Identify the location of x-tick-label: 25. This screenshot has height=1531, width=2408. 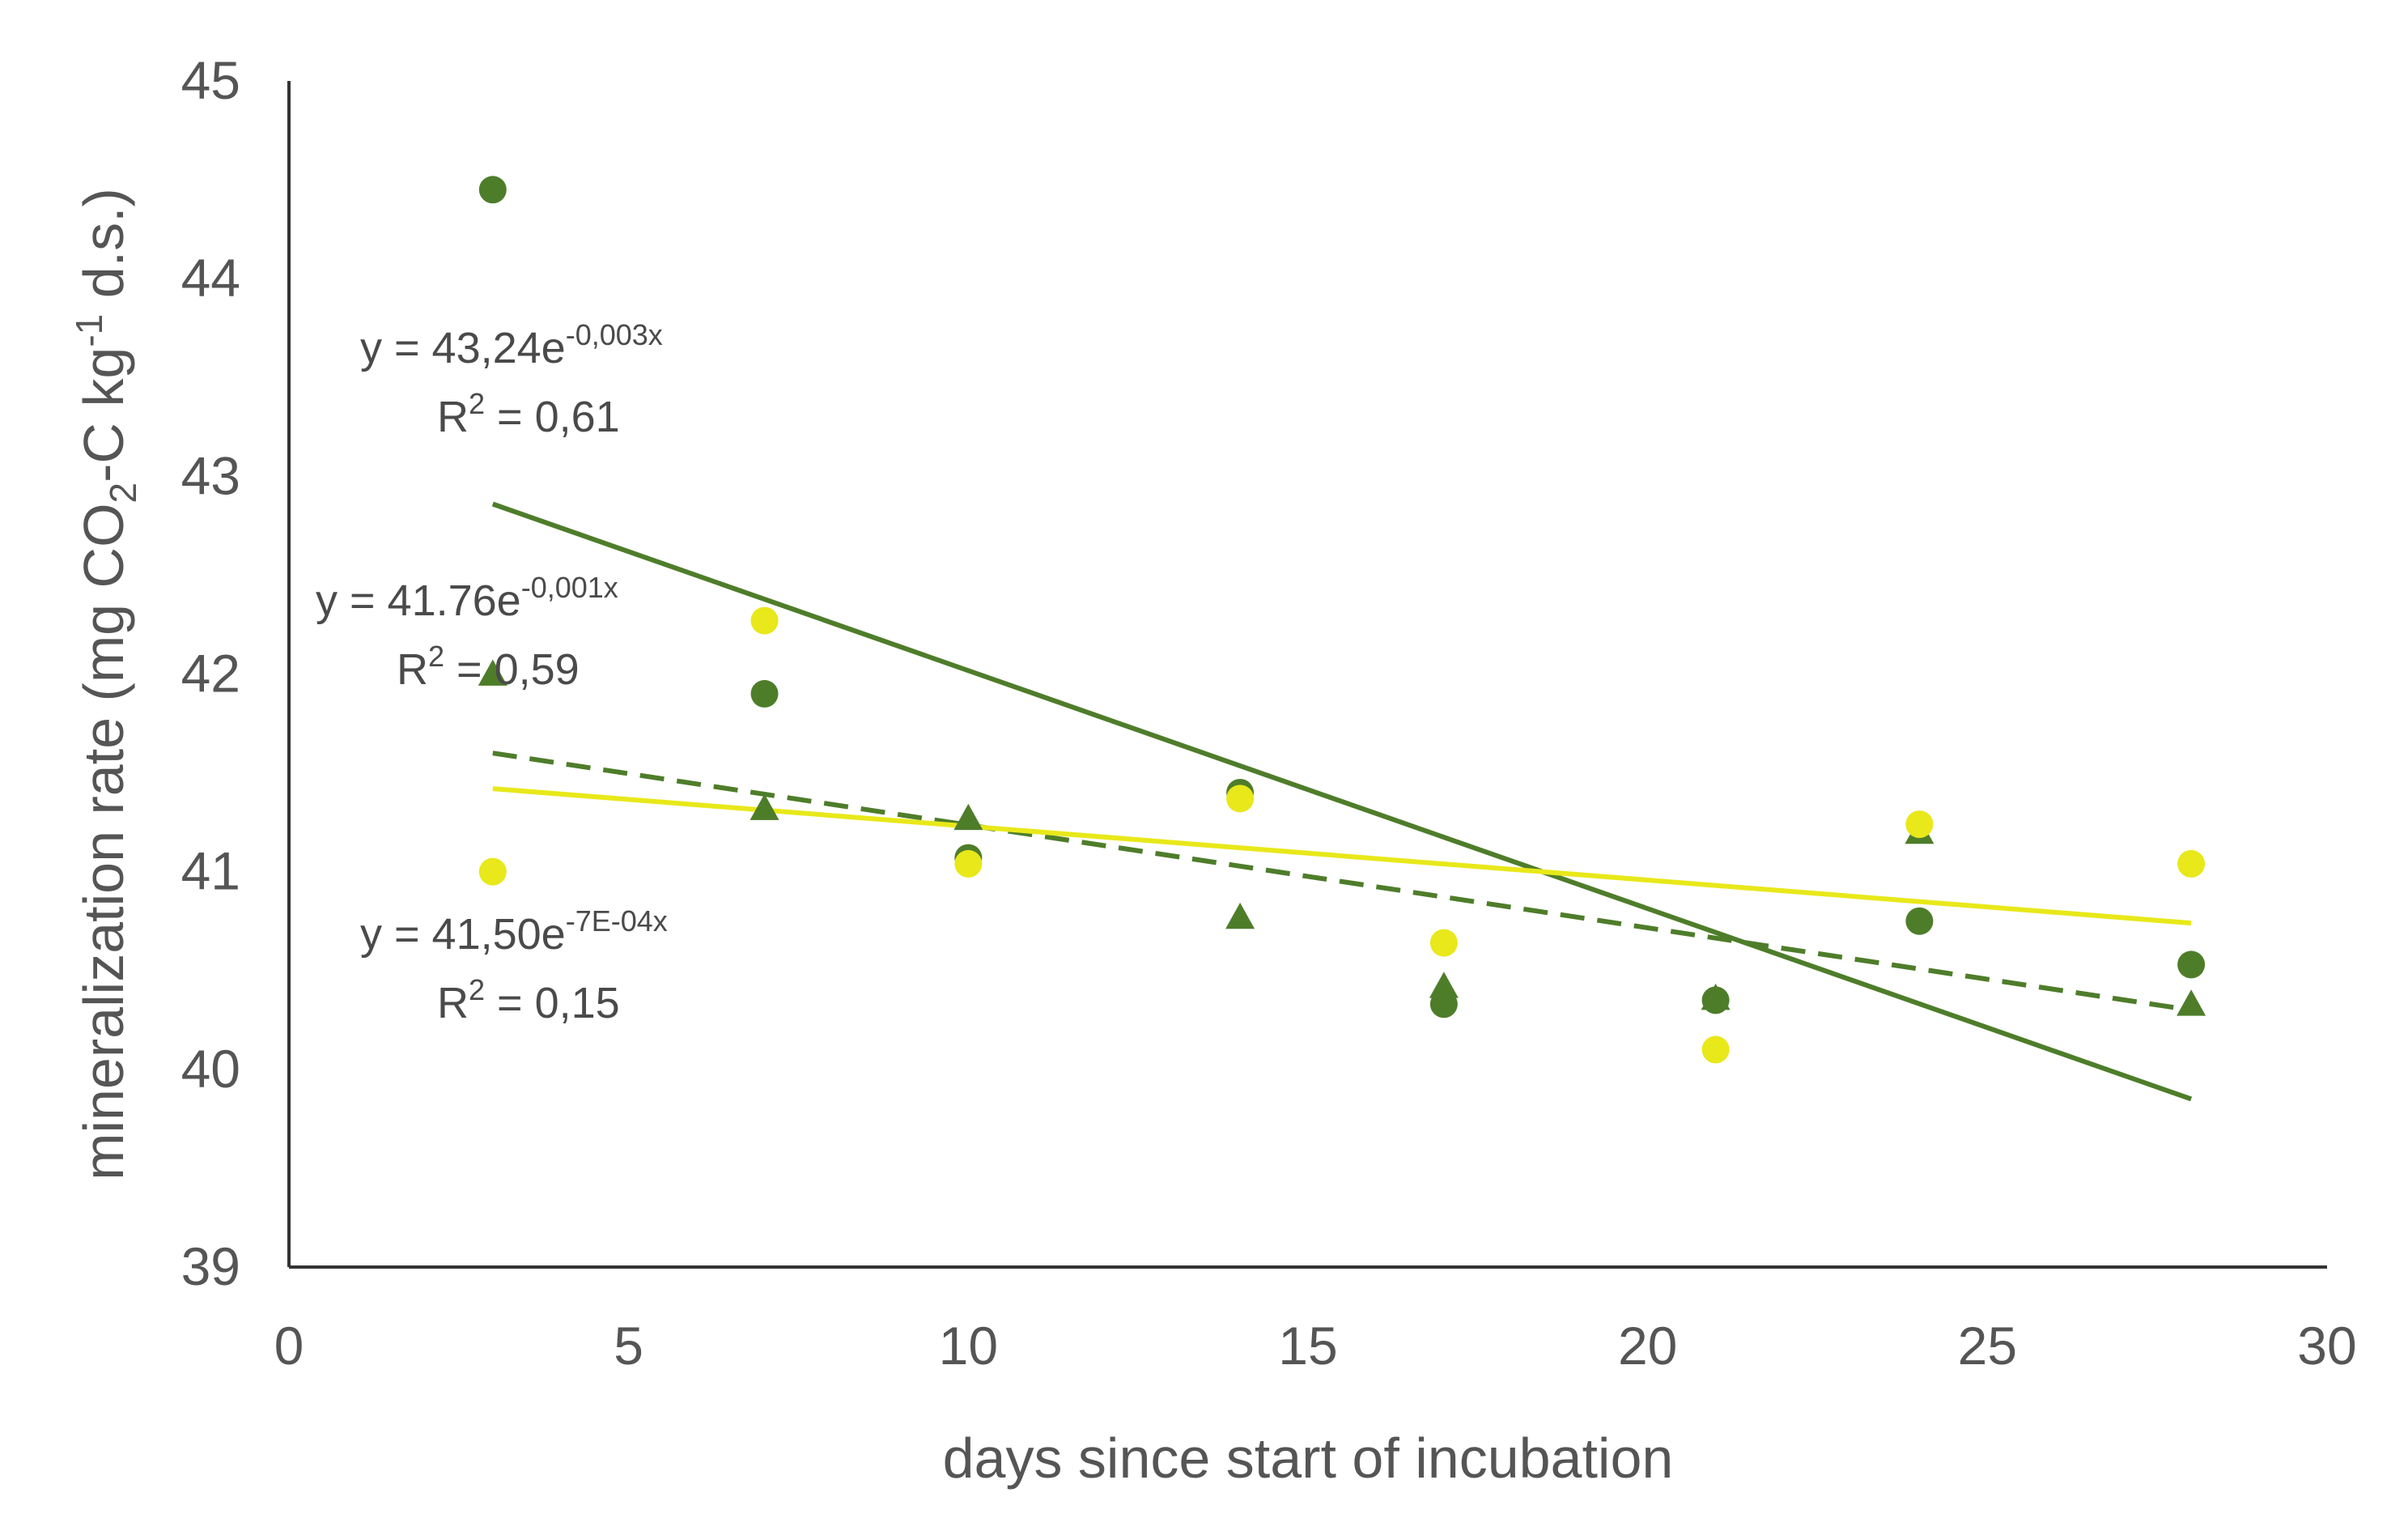
(1988, 1346).